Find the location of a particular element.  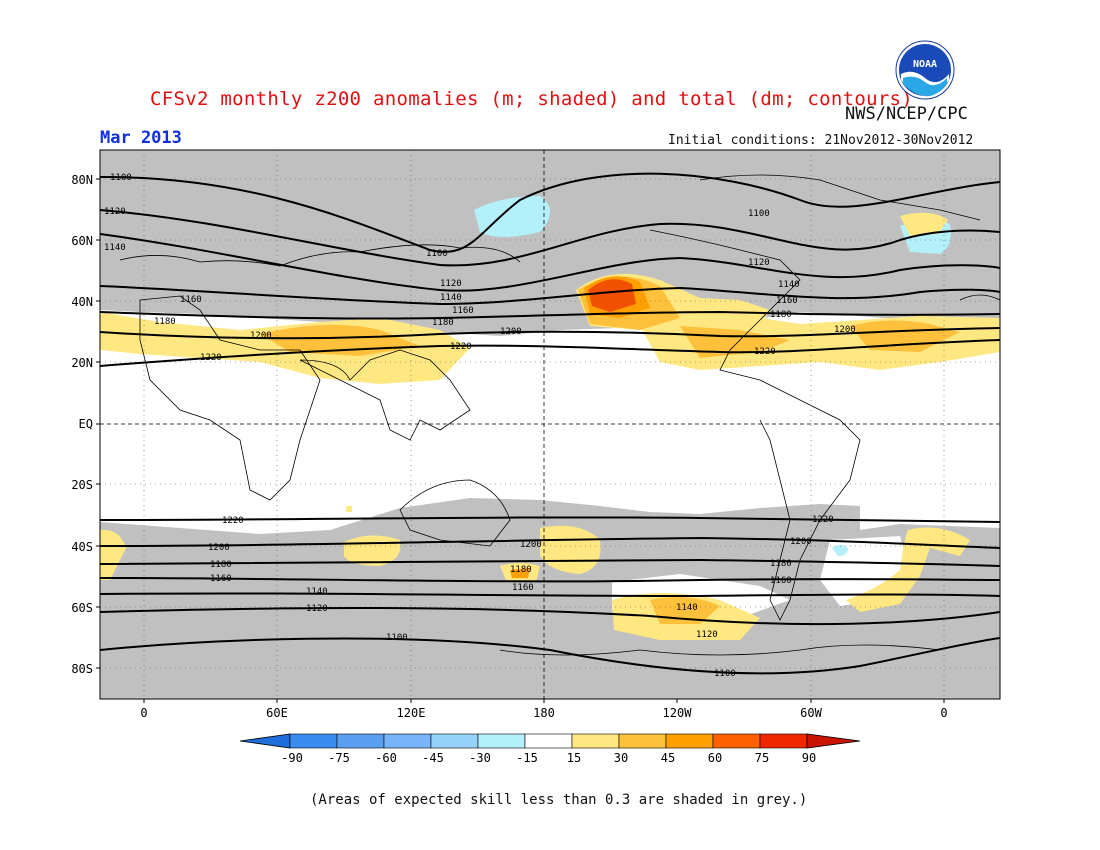

colorbar-tick: 45 is located at coordinates (668, 758).